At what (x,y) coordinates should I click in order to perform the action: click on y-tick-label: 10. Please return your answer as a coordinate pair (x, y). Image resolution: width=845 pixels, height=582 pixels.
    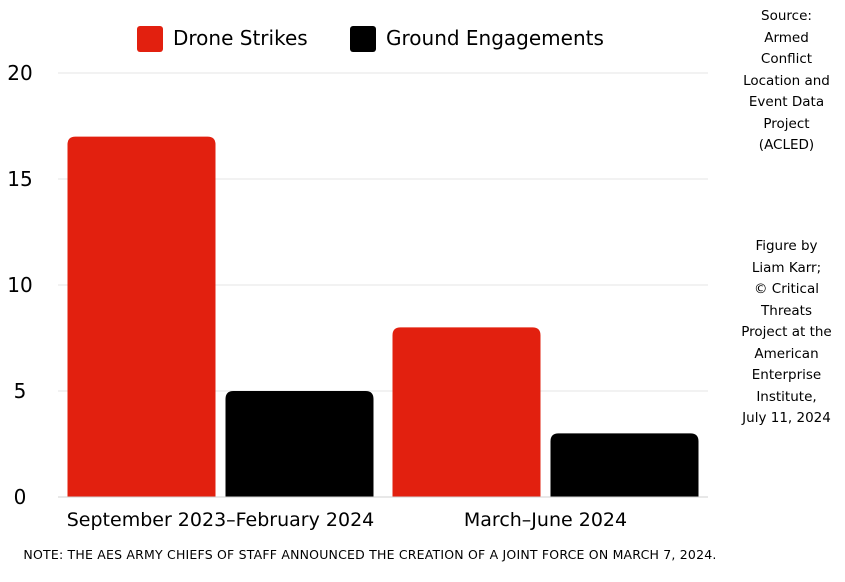
    Looking at the image, I should click on (19, 285).